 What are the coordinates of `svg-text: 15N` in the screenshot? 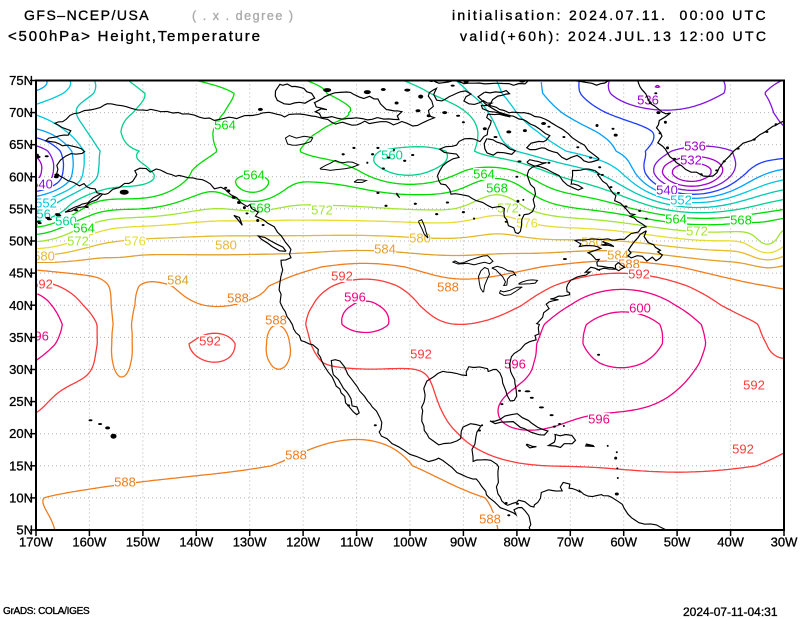 It's located at (21, 465).